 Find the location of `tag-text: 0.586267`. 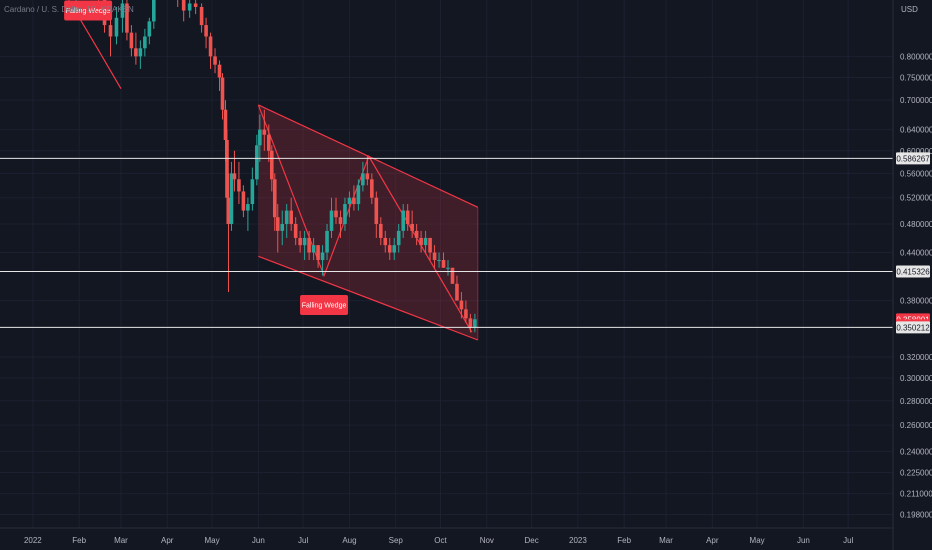

tag-text: 0.586267 is located at coordinates (913, 158).